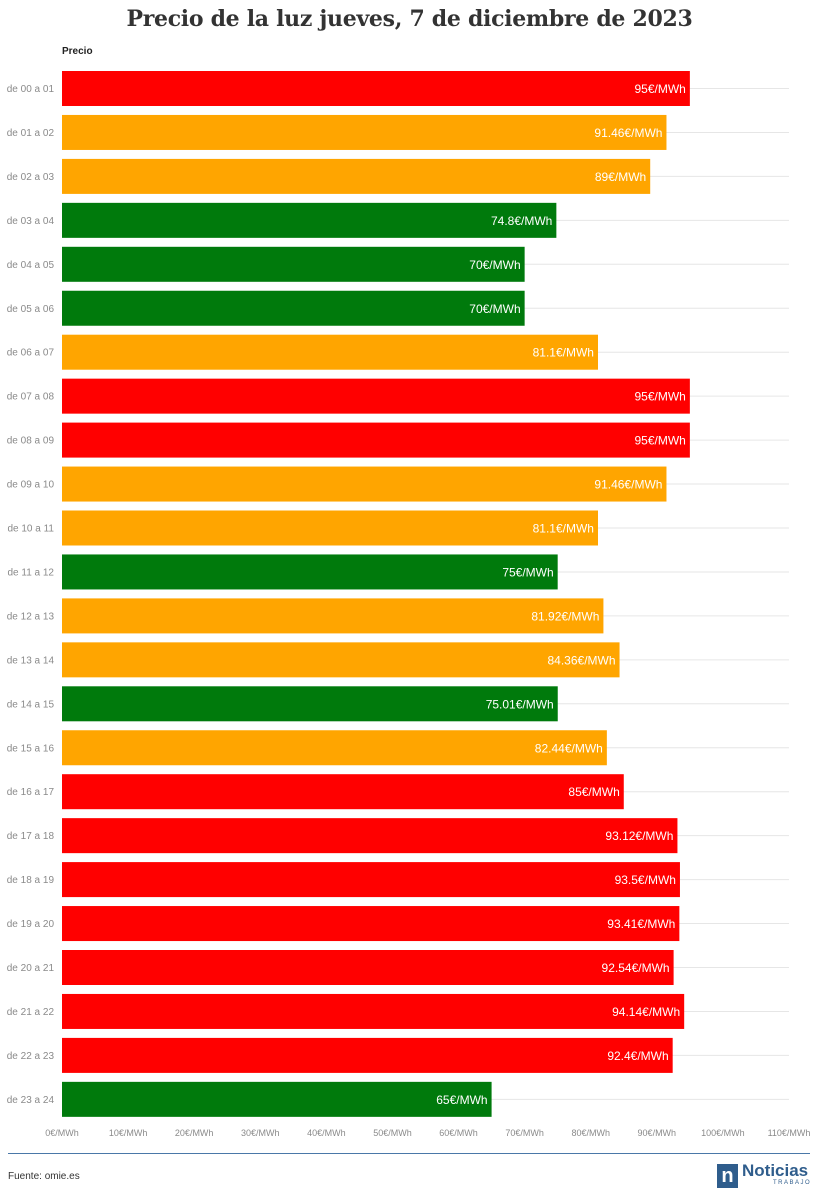 Image resolution: width=819 pixels, height=1200 pixels. I want to click on bar-value-label: 82.44€/MWh, so click(569, 748).